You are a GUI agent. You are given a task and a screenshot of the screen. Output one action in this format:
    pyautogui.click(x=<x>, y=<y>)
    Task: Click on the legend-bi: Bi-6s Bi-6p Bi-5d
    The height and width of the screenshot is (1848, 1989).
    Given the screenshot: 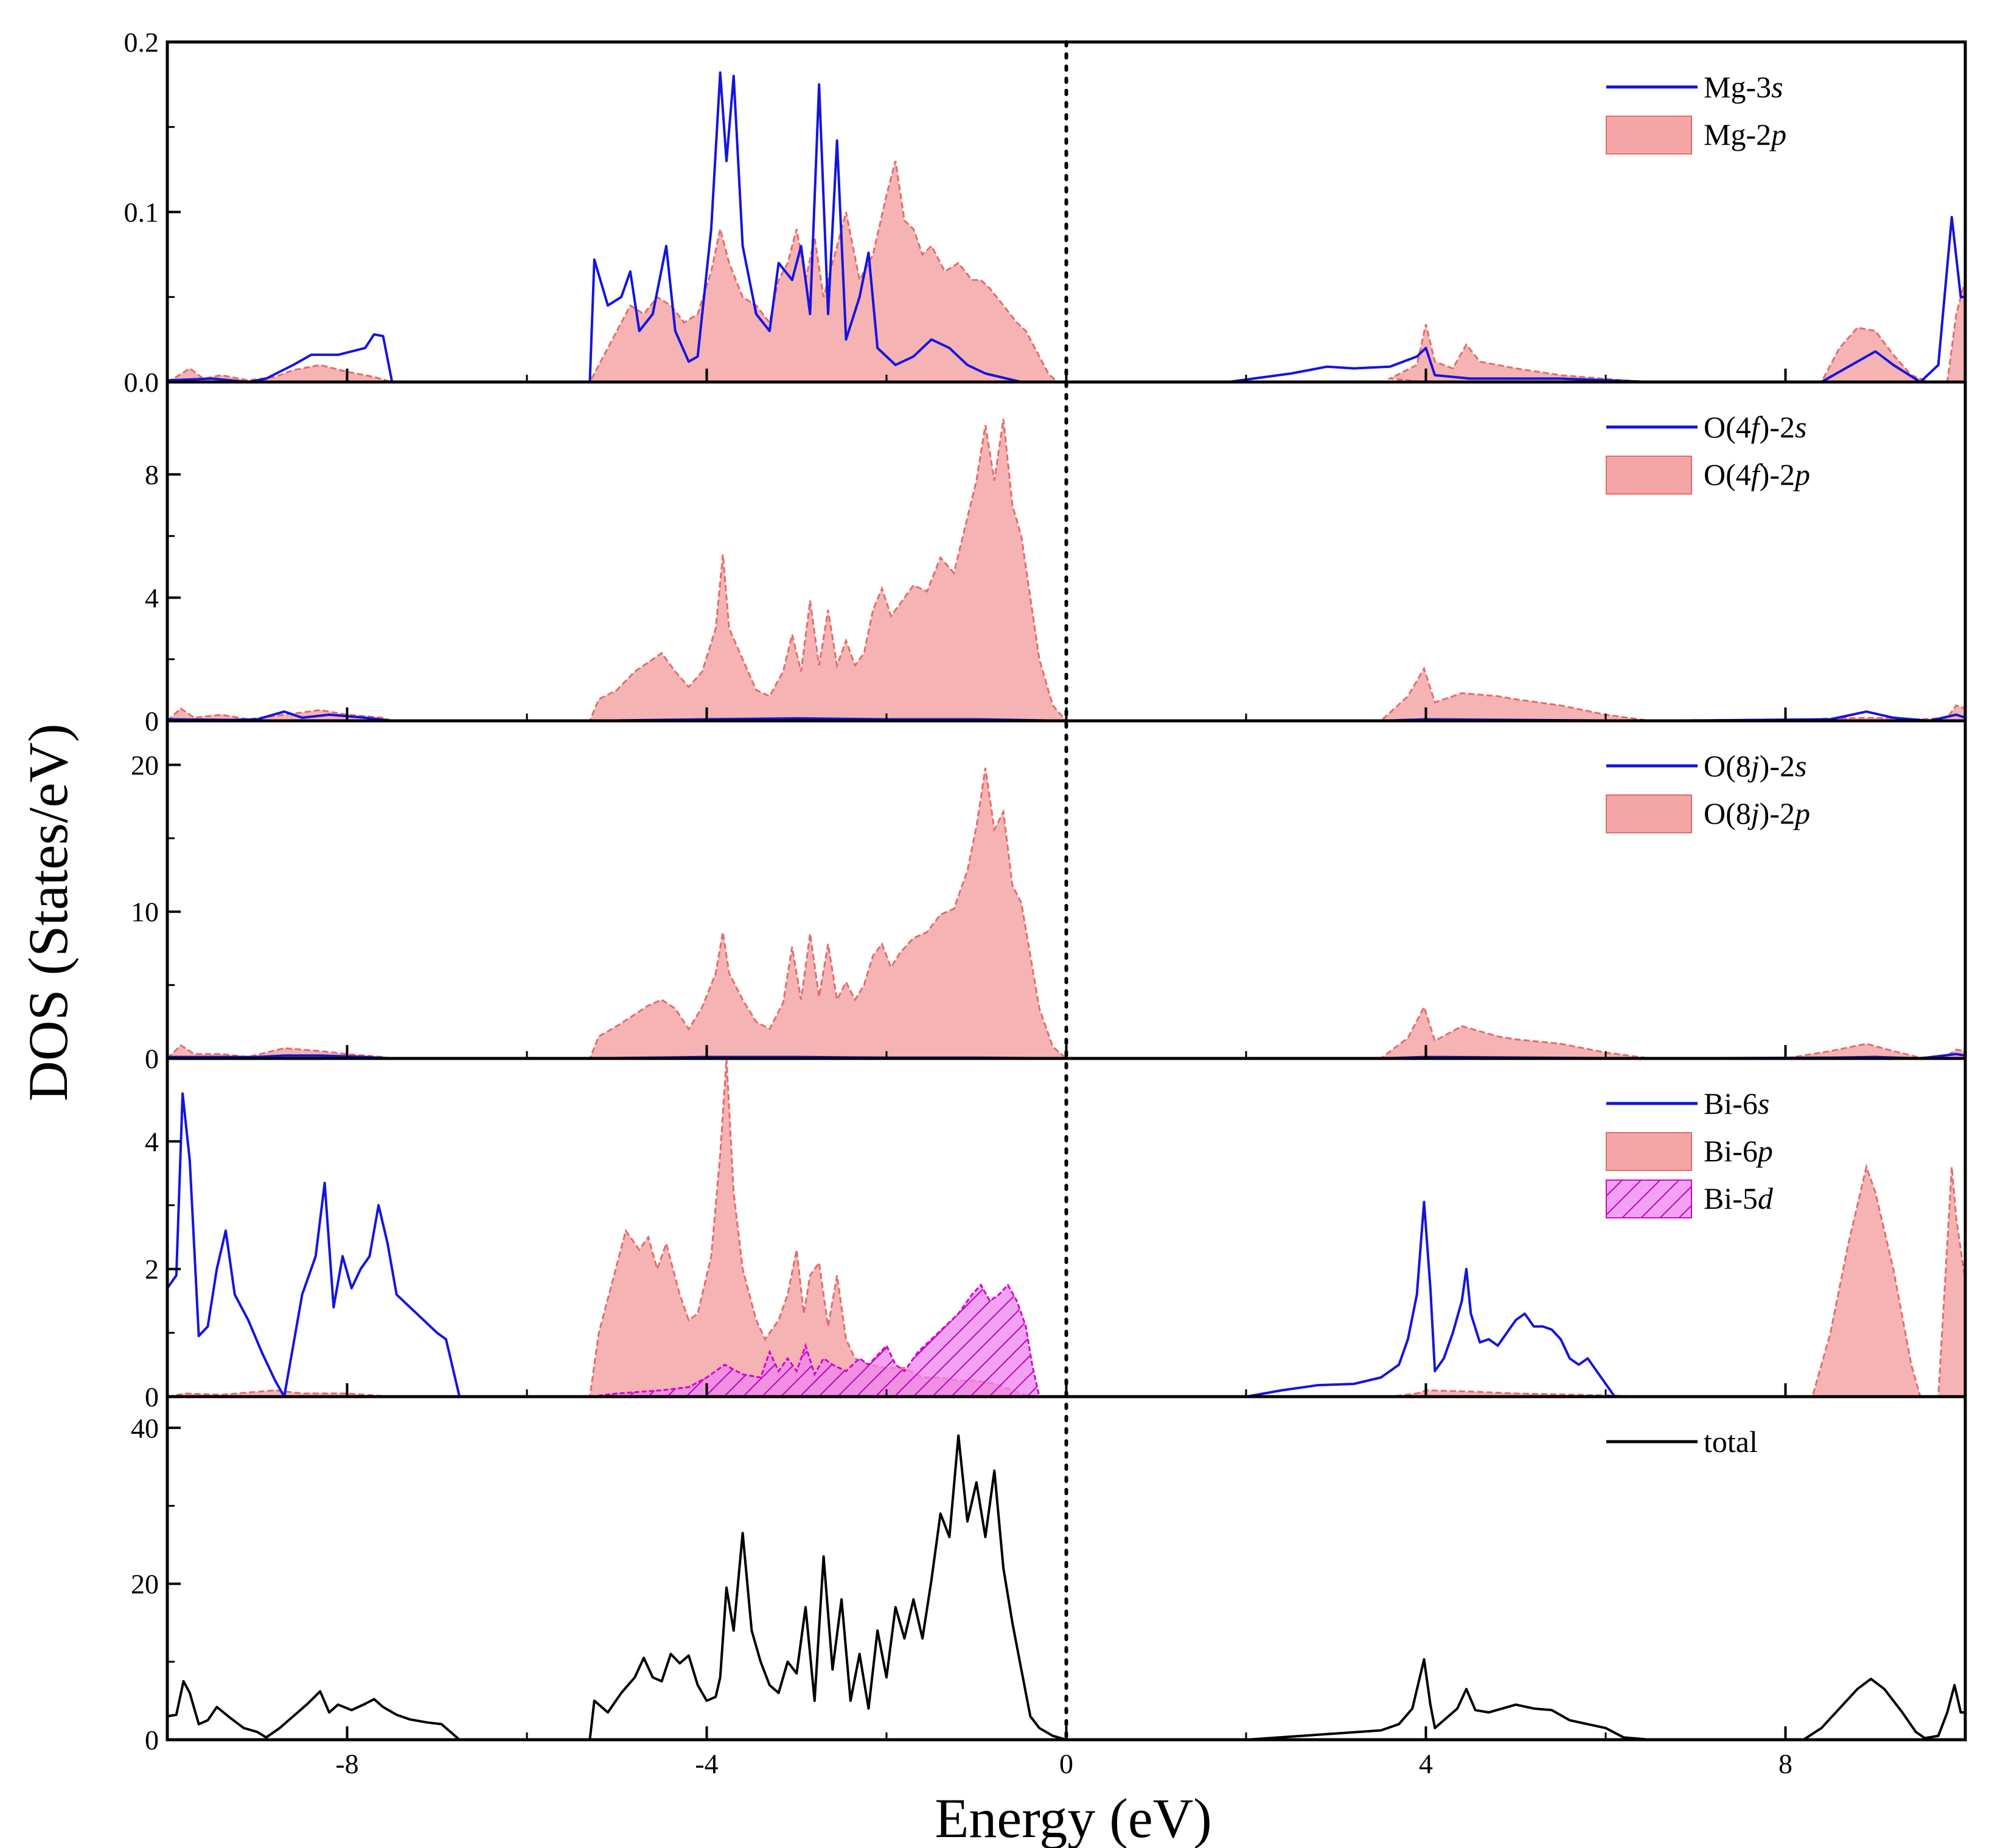 What is the action you would take?
    pyautogui.click(x=1690, y=1152)
    